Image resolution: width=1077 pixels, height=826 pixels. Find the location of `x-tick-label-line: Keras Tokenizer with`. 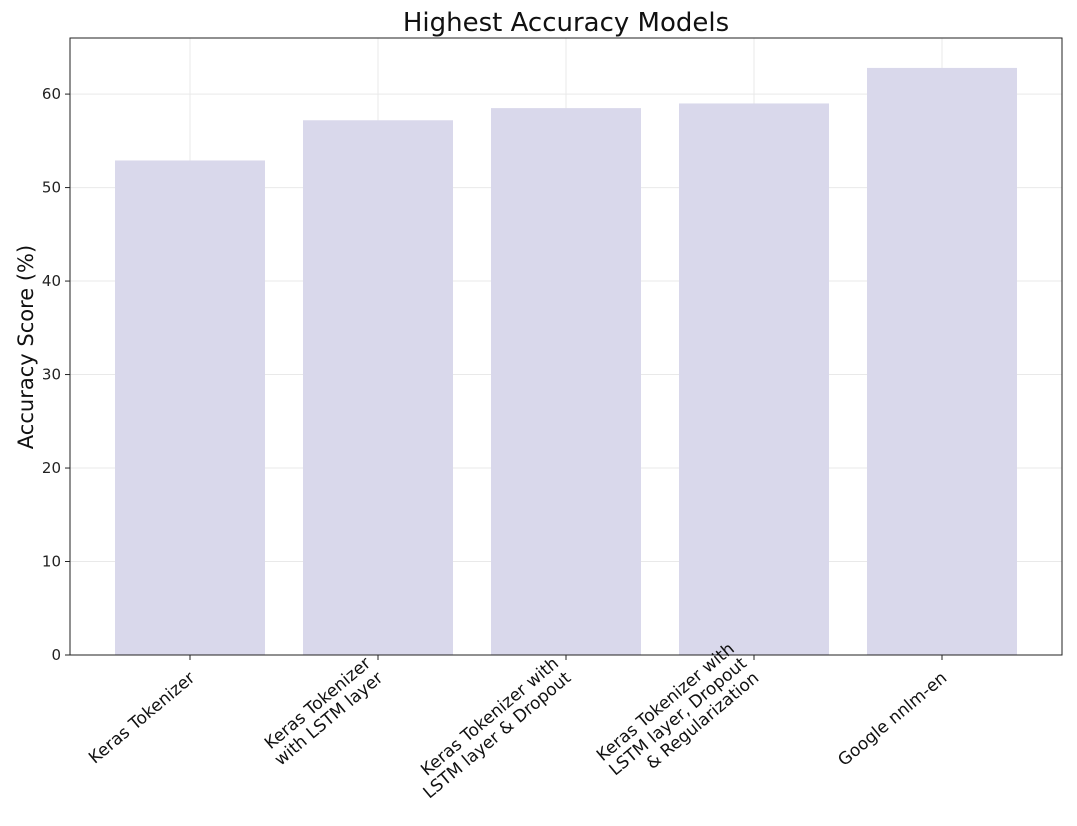

x-tick-label-line: Keras Tokenizer with is located at coordinates (490, 717).